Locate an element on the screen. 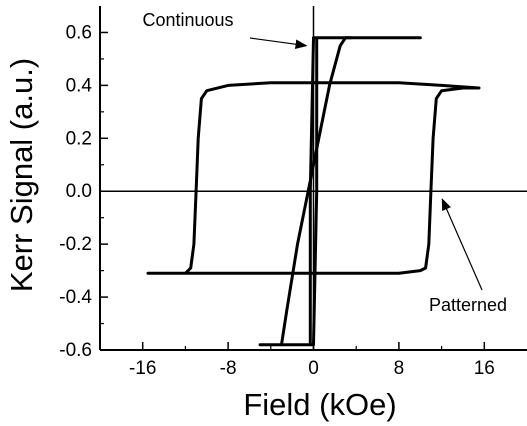  annotation-patterned-arrow is located at coordinates (462, 244).